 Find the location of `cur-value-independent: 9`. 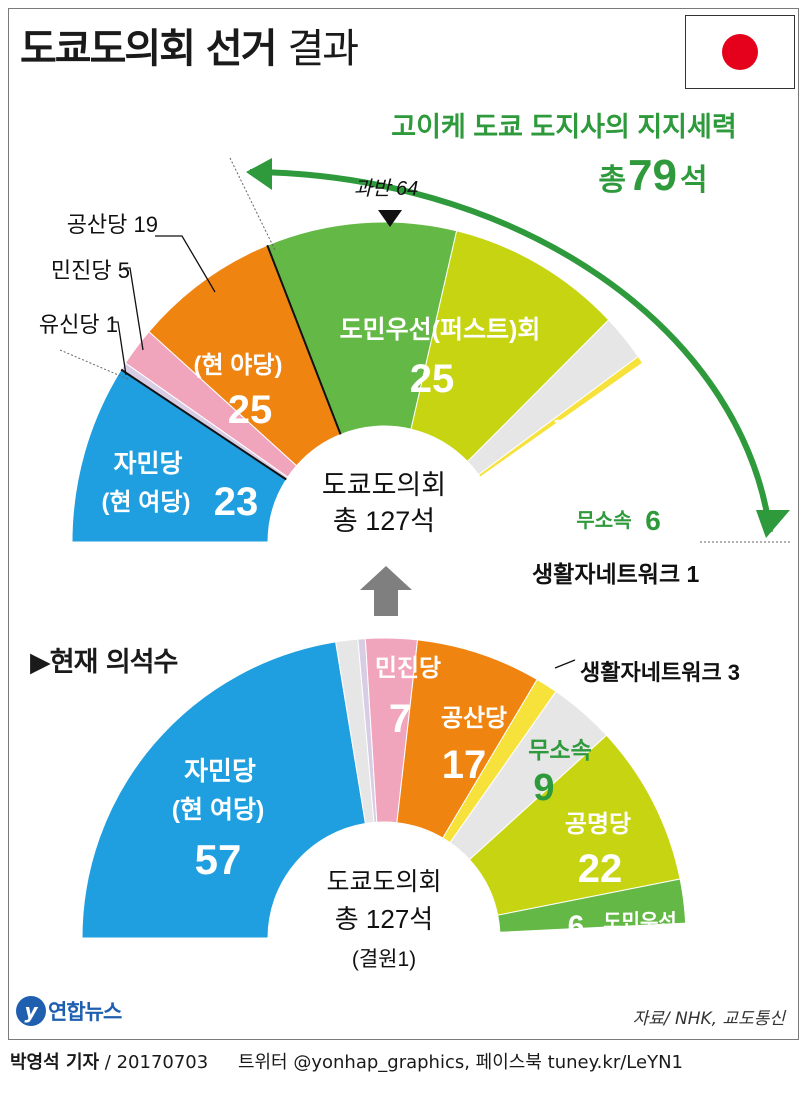

cur-value-independent: 9 is located at coordinates (543, 788).